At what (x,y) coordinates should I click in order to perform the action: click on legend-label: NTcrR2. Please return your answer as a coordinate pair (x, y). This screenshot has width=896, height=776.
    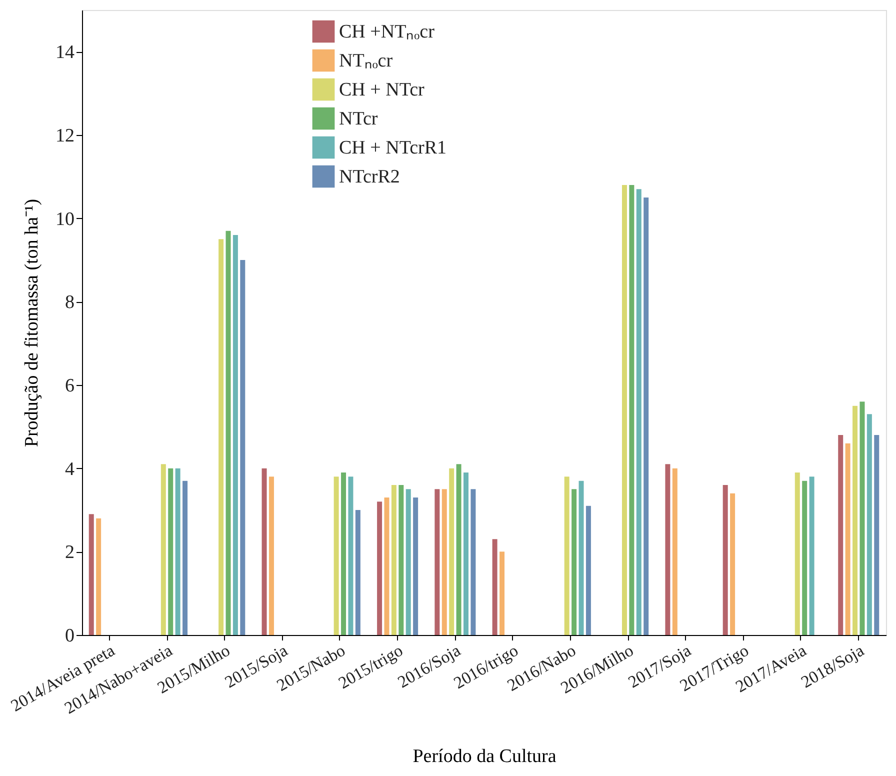
    Looking at the image, I should click on (369, 177).